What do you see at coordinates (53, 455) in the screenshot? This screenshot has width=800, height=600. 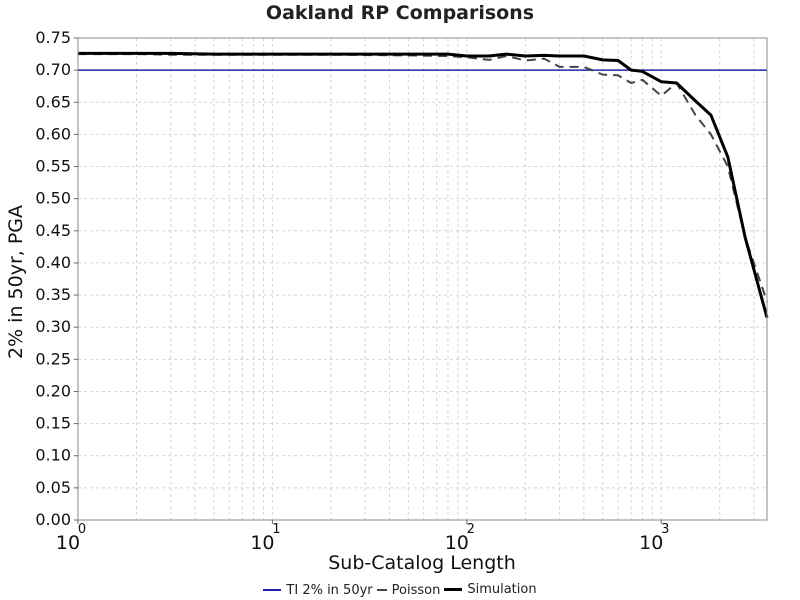 I see `y-tick-label: 0.10` at bounding box center [53, 455].